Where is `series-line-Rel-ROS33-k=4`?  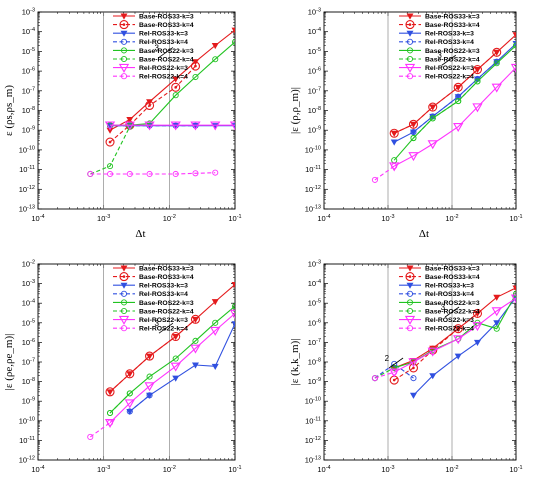 series-line-Rel-ROS33-k=4 is located at coordinates (394, 371).